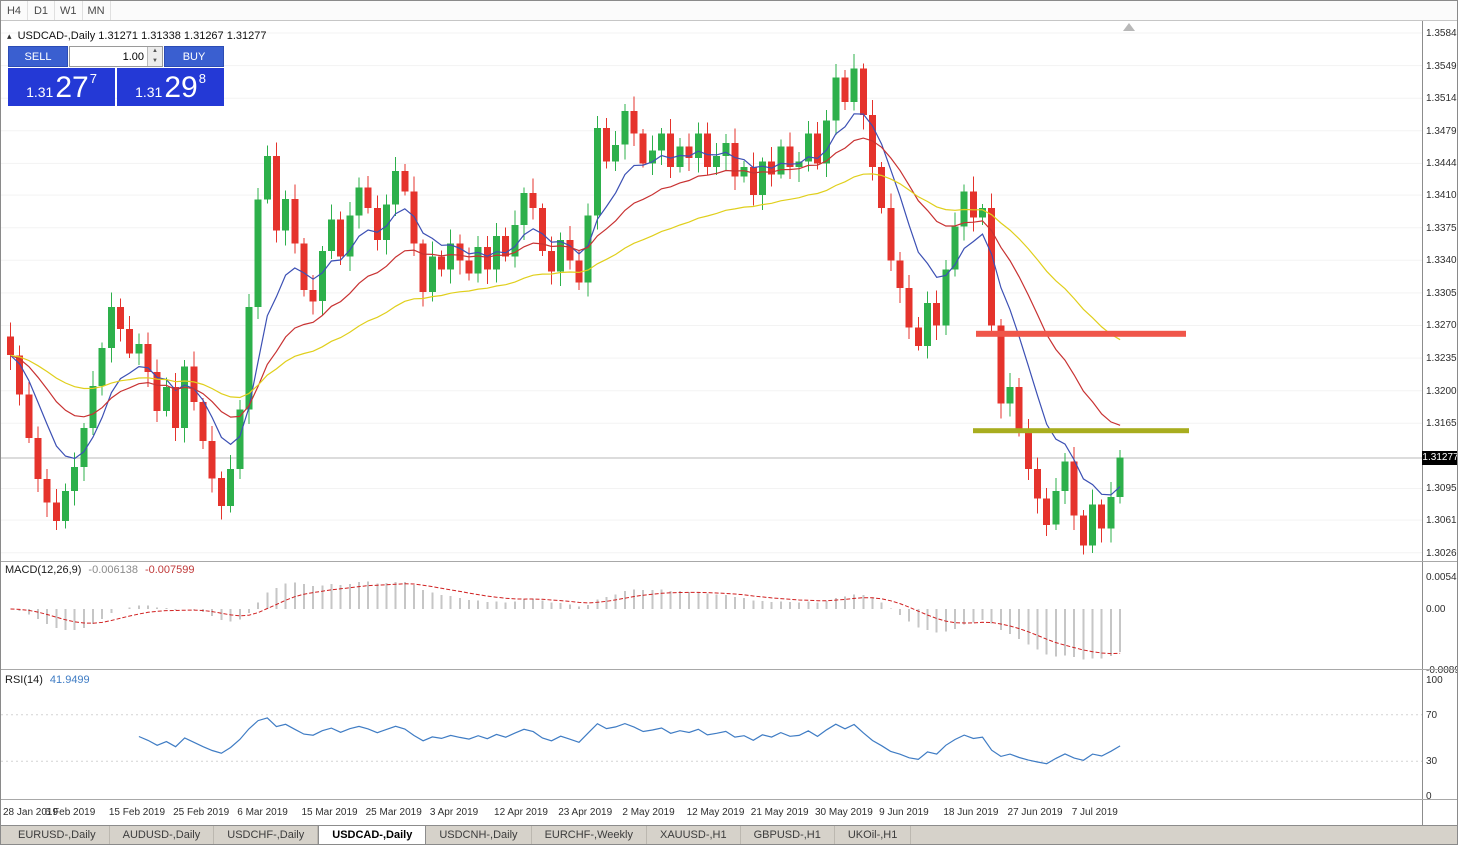  I want to click on date-label: 30 May 2019, so click(843, 812).